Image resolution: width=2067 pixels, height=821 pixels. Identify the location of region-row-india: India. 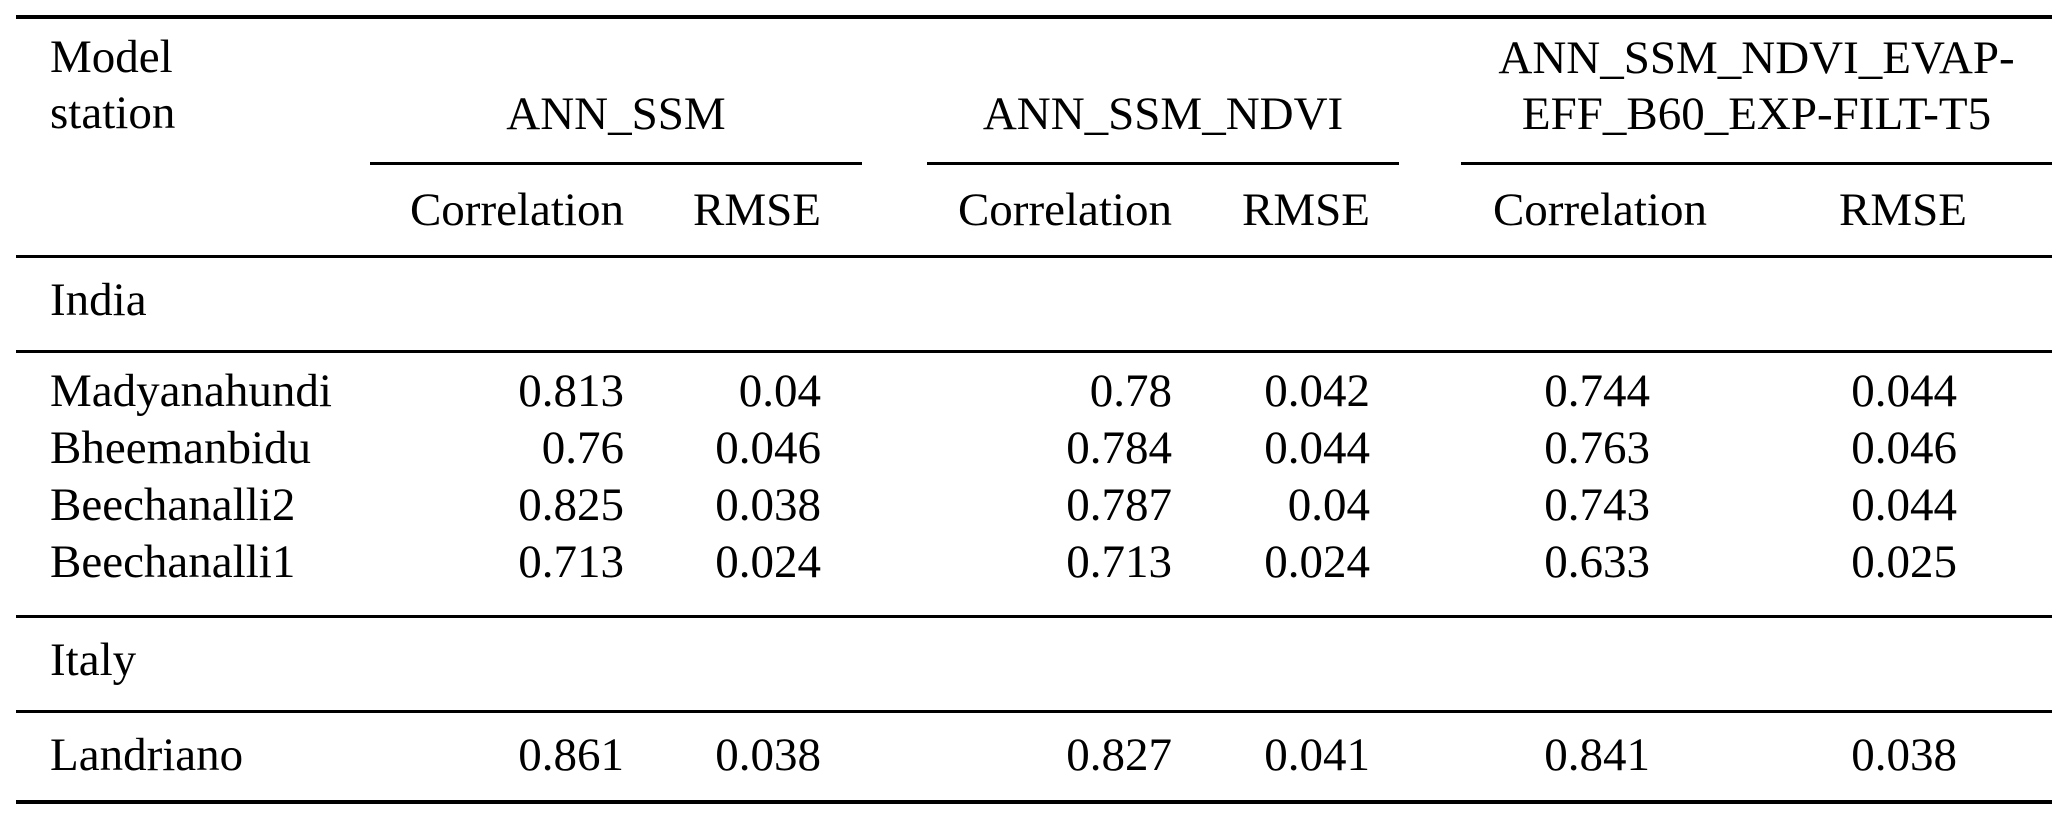
(1034, 304).